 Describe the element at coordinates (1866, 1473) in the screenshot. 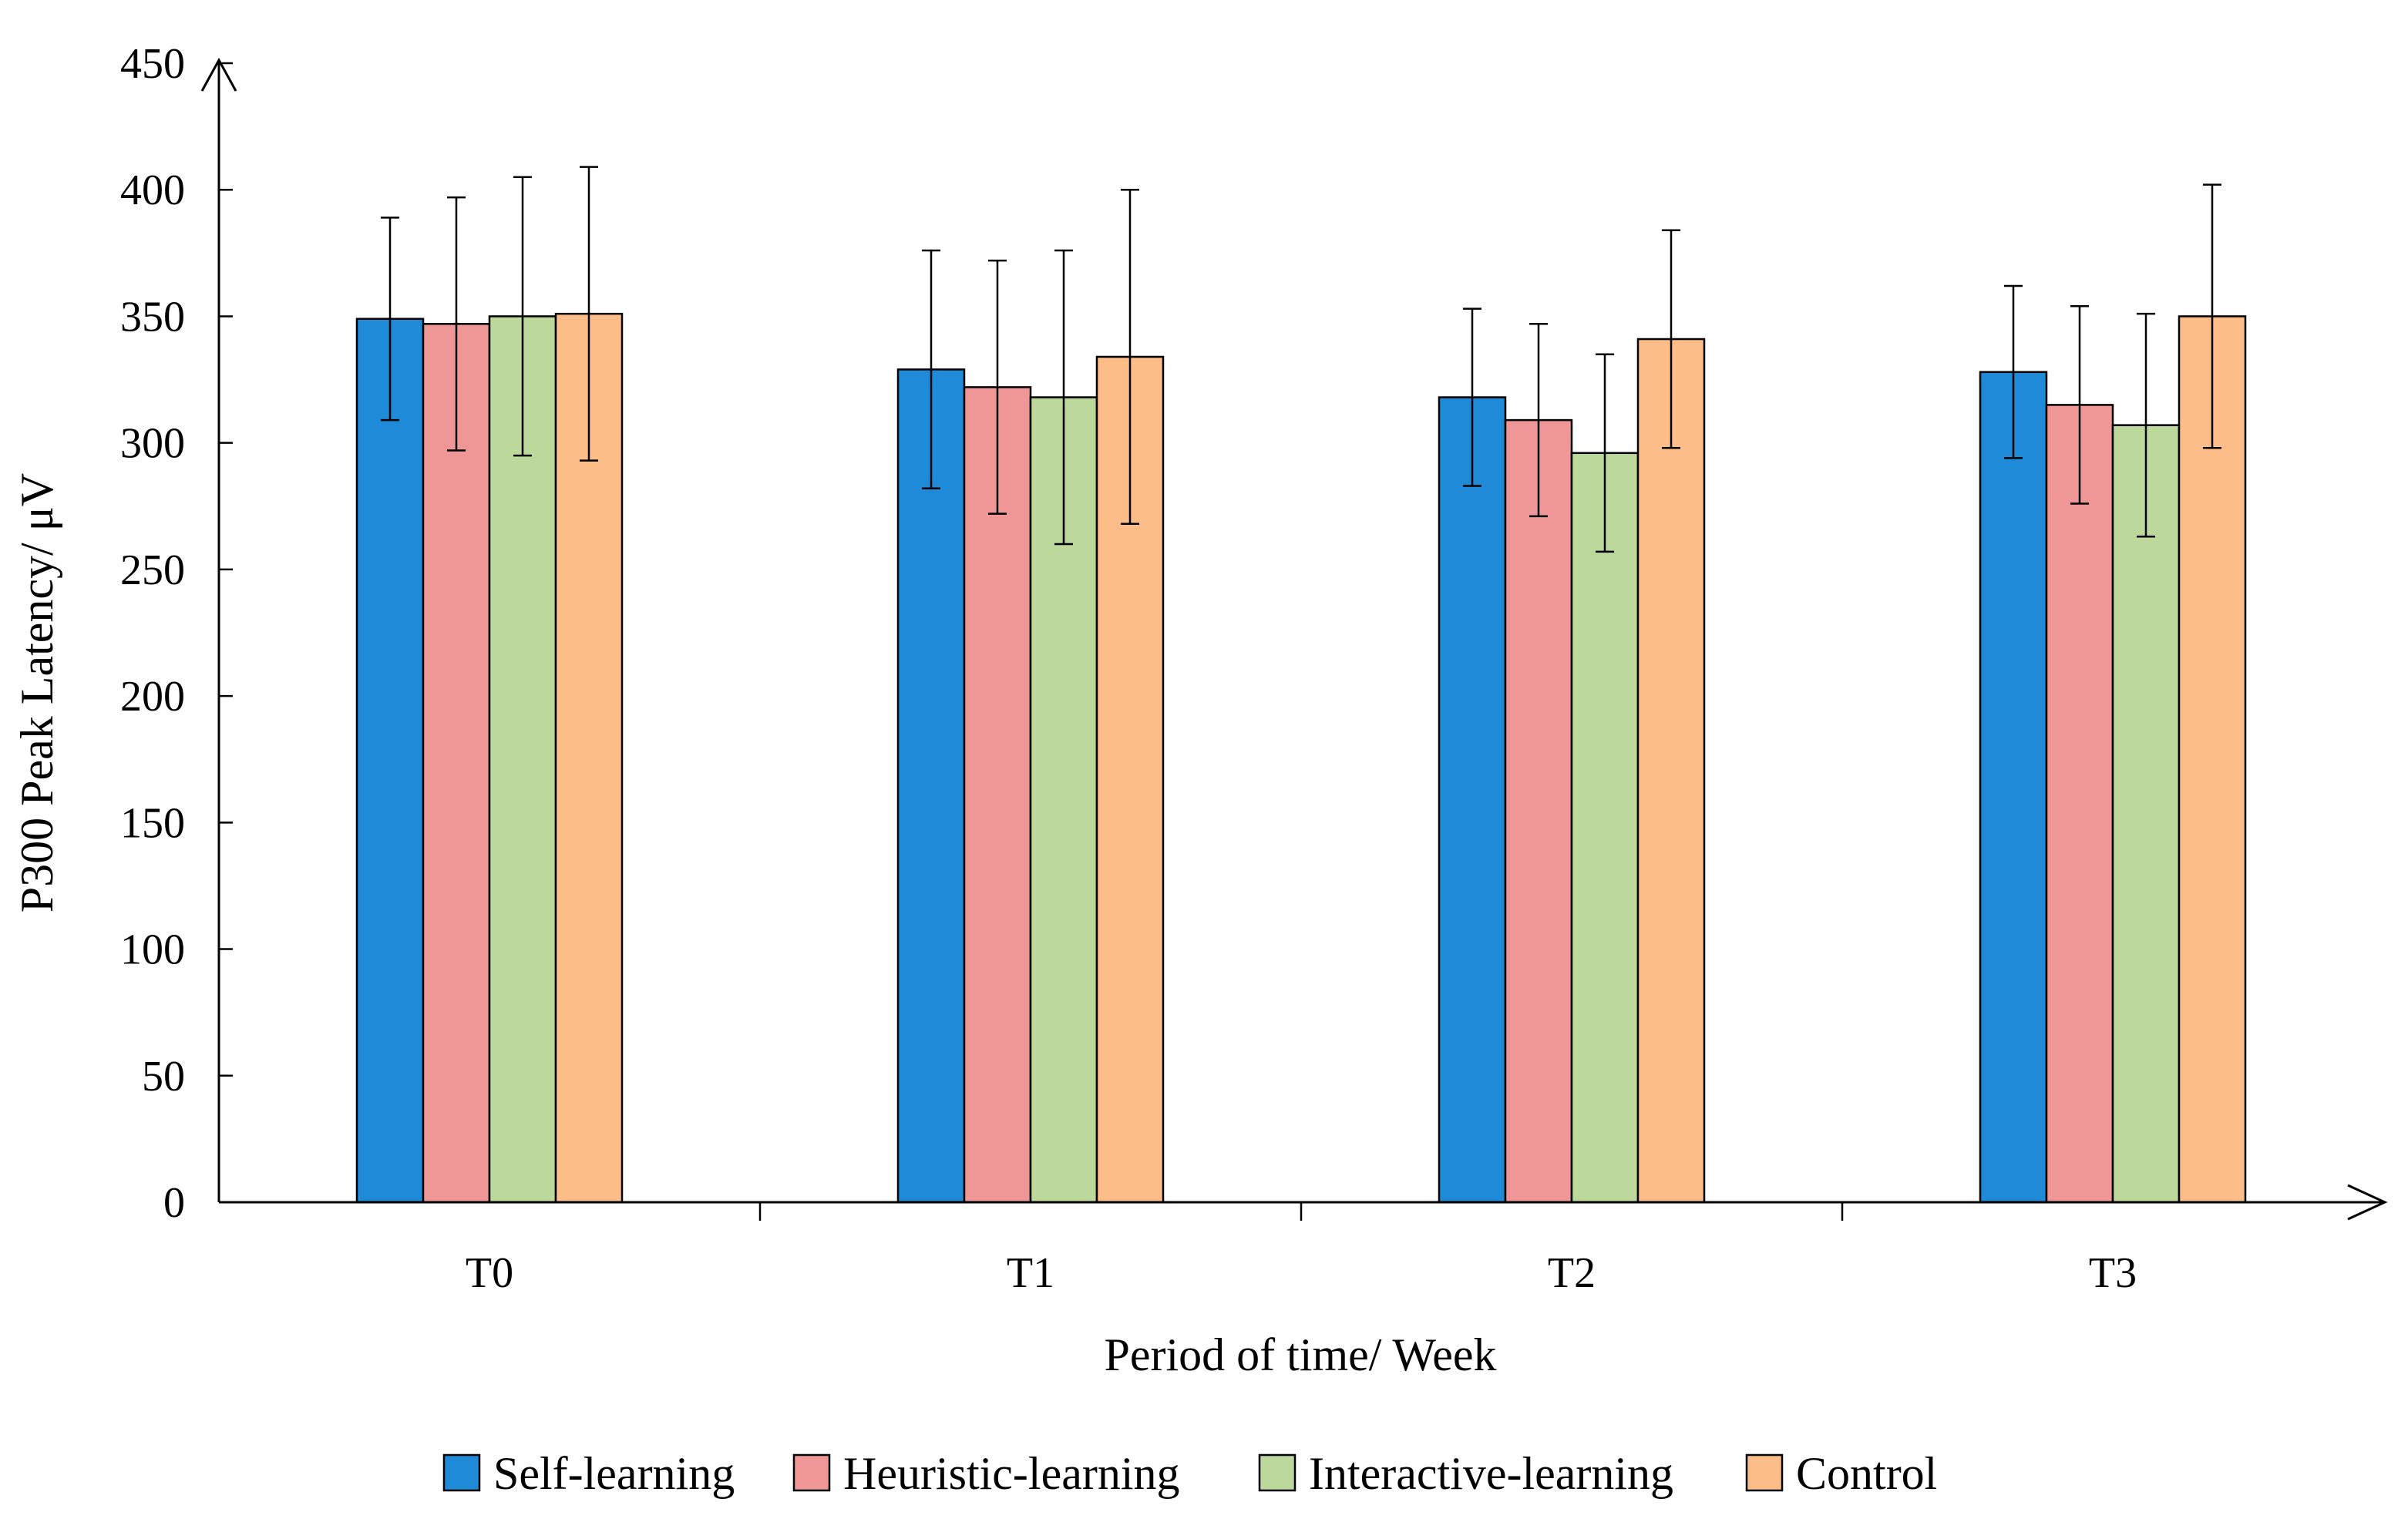

I see `legend-label: Control` at that location.